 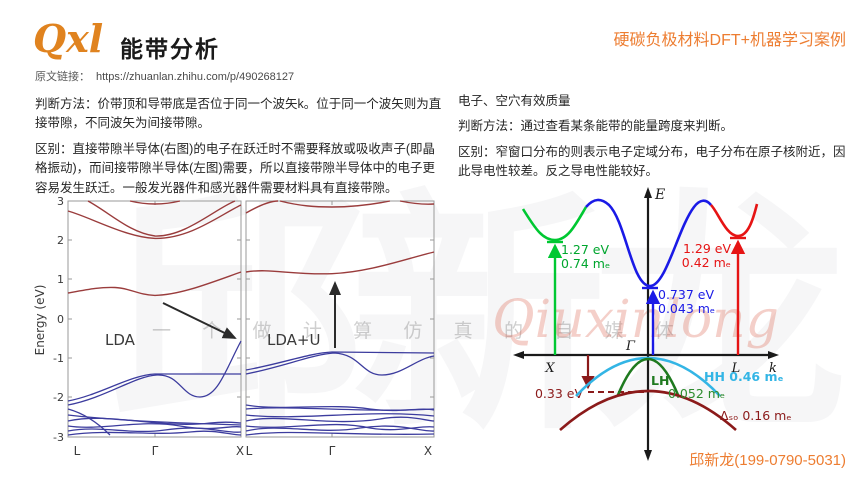 I want to click on lda-panel-ticks, so click(x=154, y=318).